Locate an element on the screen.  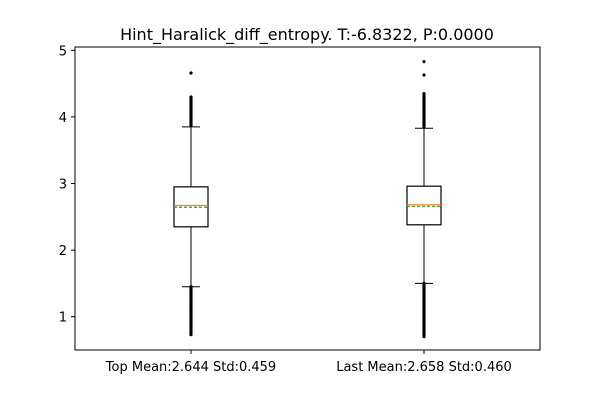
y-tick-label: 2 is located at coordinates (63, 251).